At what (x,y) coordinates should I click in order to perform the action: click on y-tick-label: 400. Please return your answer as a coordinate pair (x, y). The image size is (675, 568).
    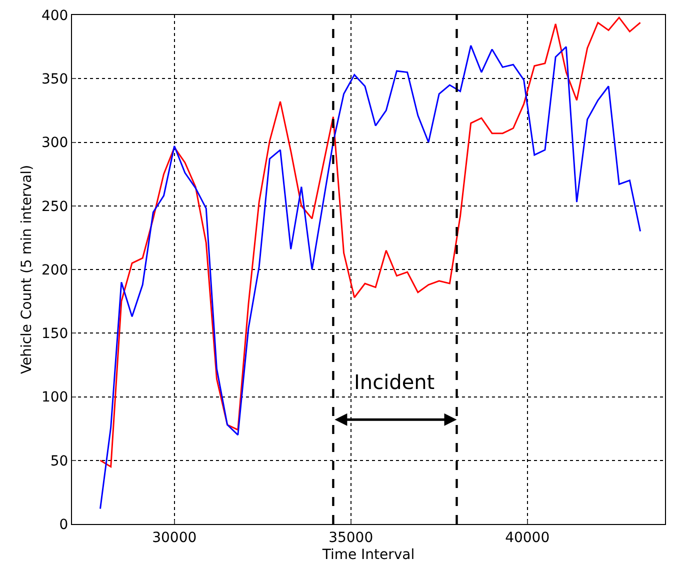
    Looking at the image, I should click on (54, 16).